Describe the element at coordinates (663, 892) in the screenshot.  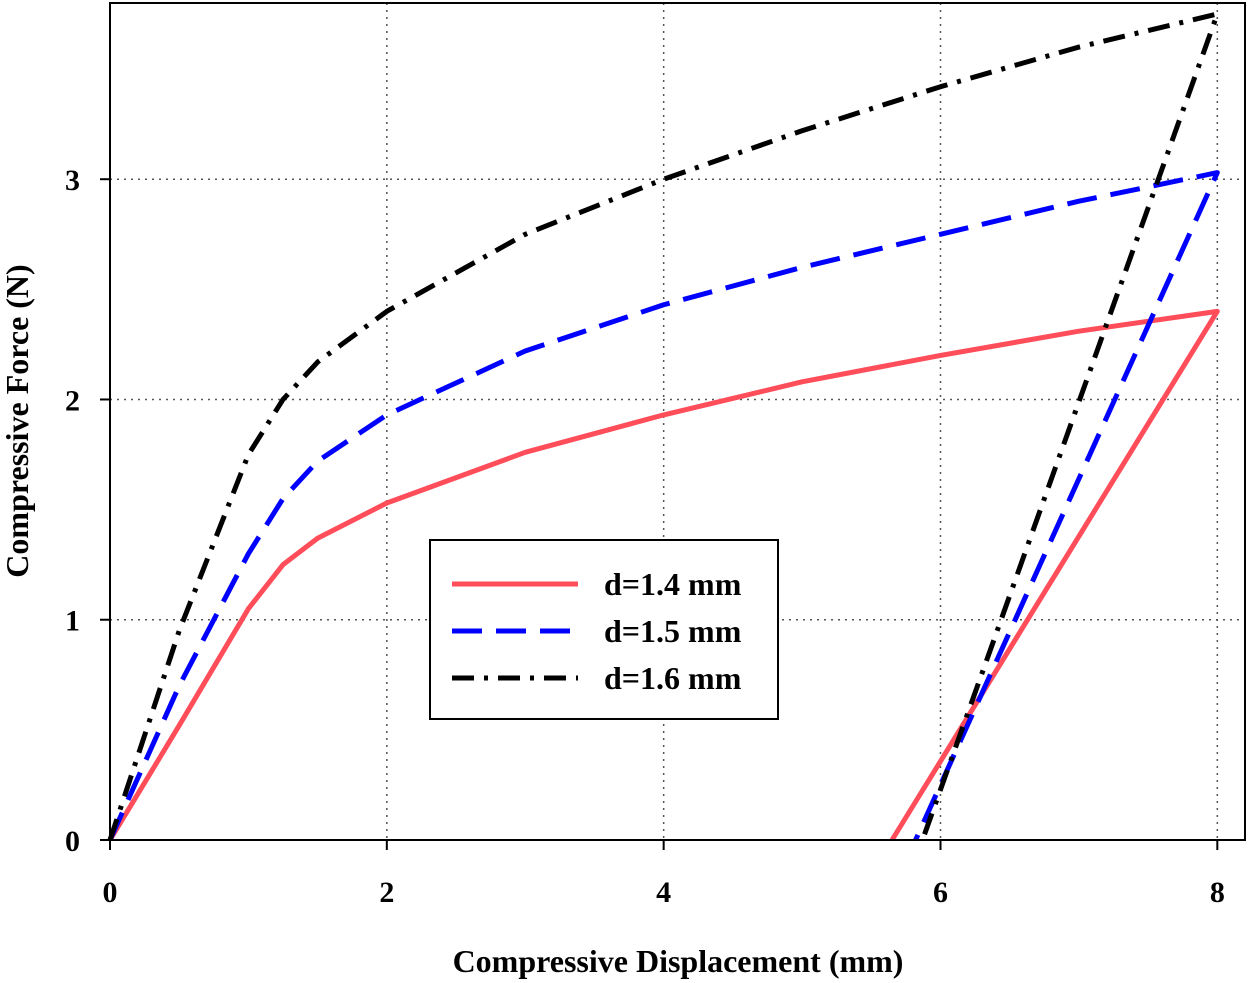
I see `x-tick-label: 4` at that location.